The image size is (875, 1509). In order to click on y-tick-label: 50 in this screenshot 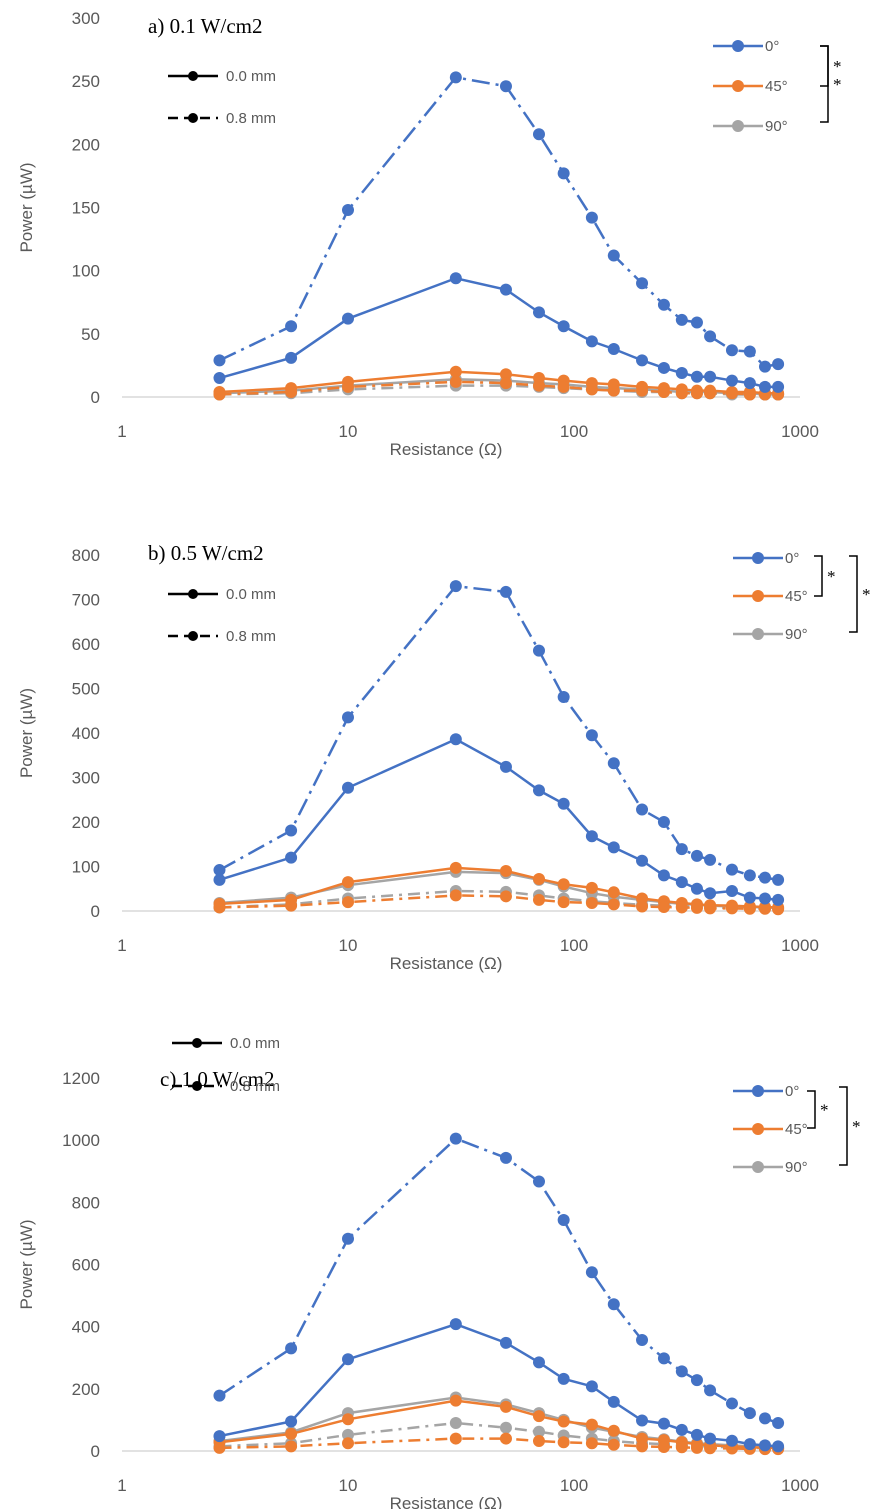, I will do `click(90, 334)`.